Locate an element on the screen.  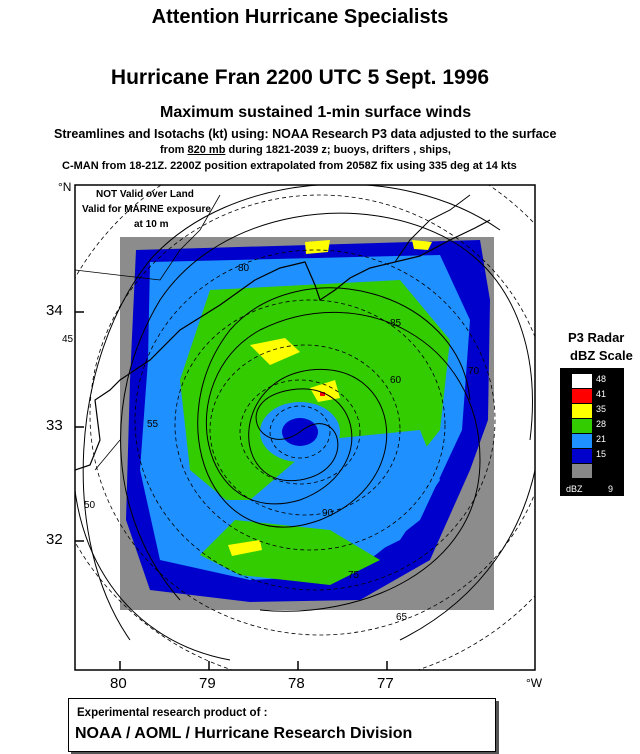
radar-level-35: 35 is located at coordinates (601, 409).